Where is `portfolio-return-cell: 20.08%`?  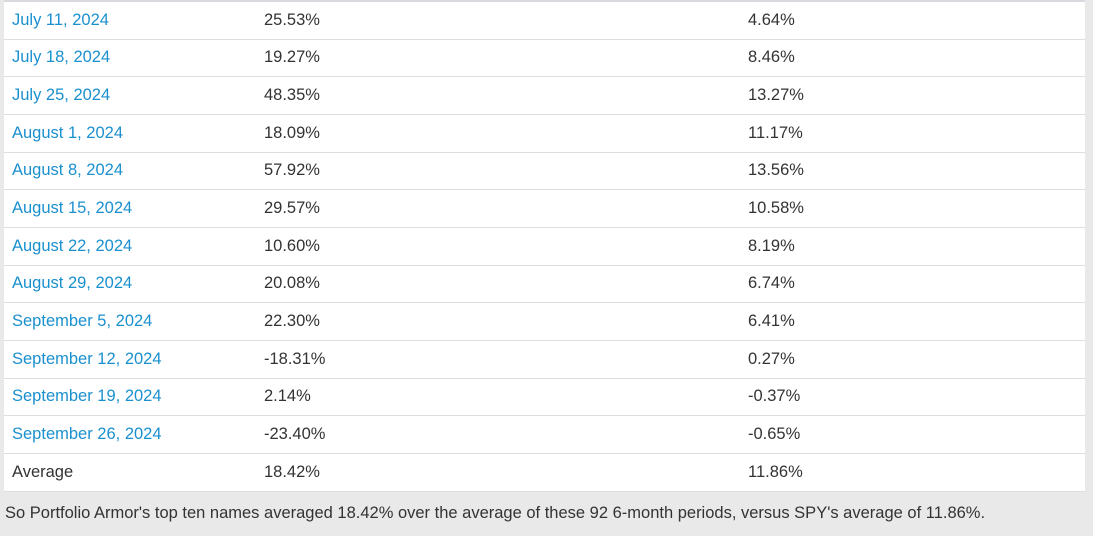
portfolio-return-cell: 20.08% is located at coordinates (292, 283).